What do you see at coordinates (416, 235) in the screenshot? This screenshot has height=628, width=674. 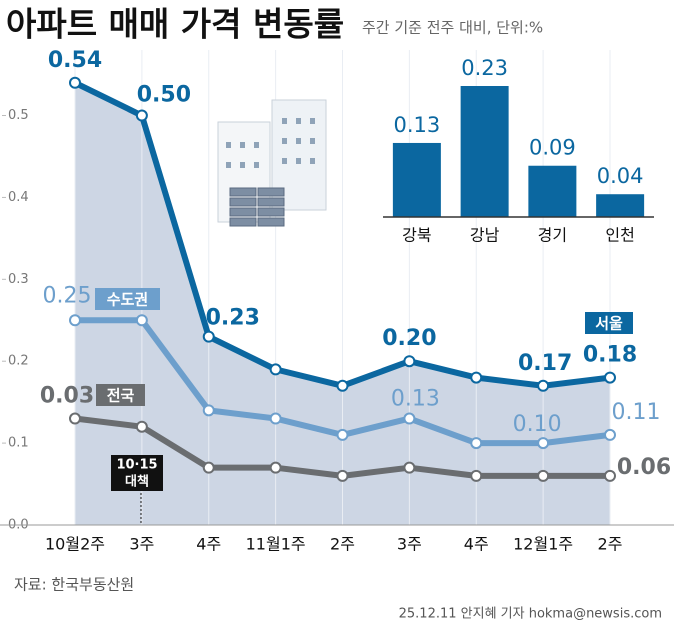 I see `x-tick-label: 강북` at bounding box center [416, 235].